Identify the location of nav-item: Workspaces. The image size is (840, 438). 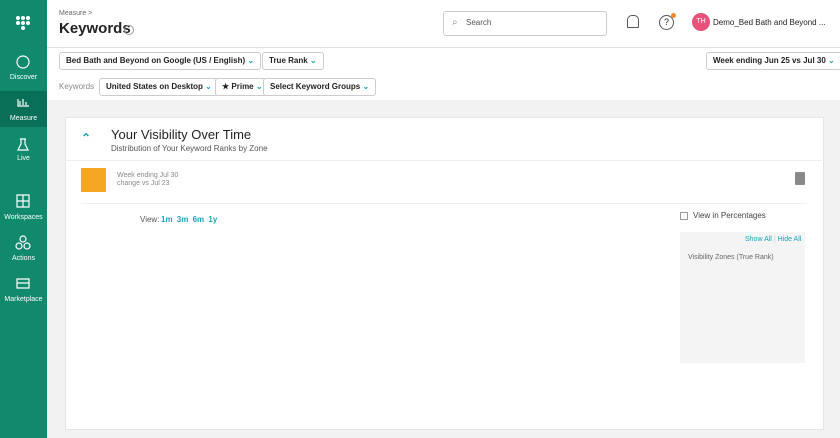
(23, 217).